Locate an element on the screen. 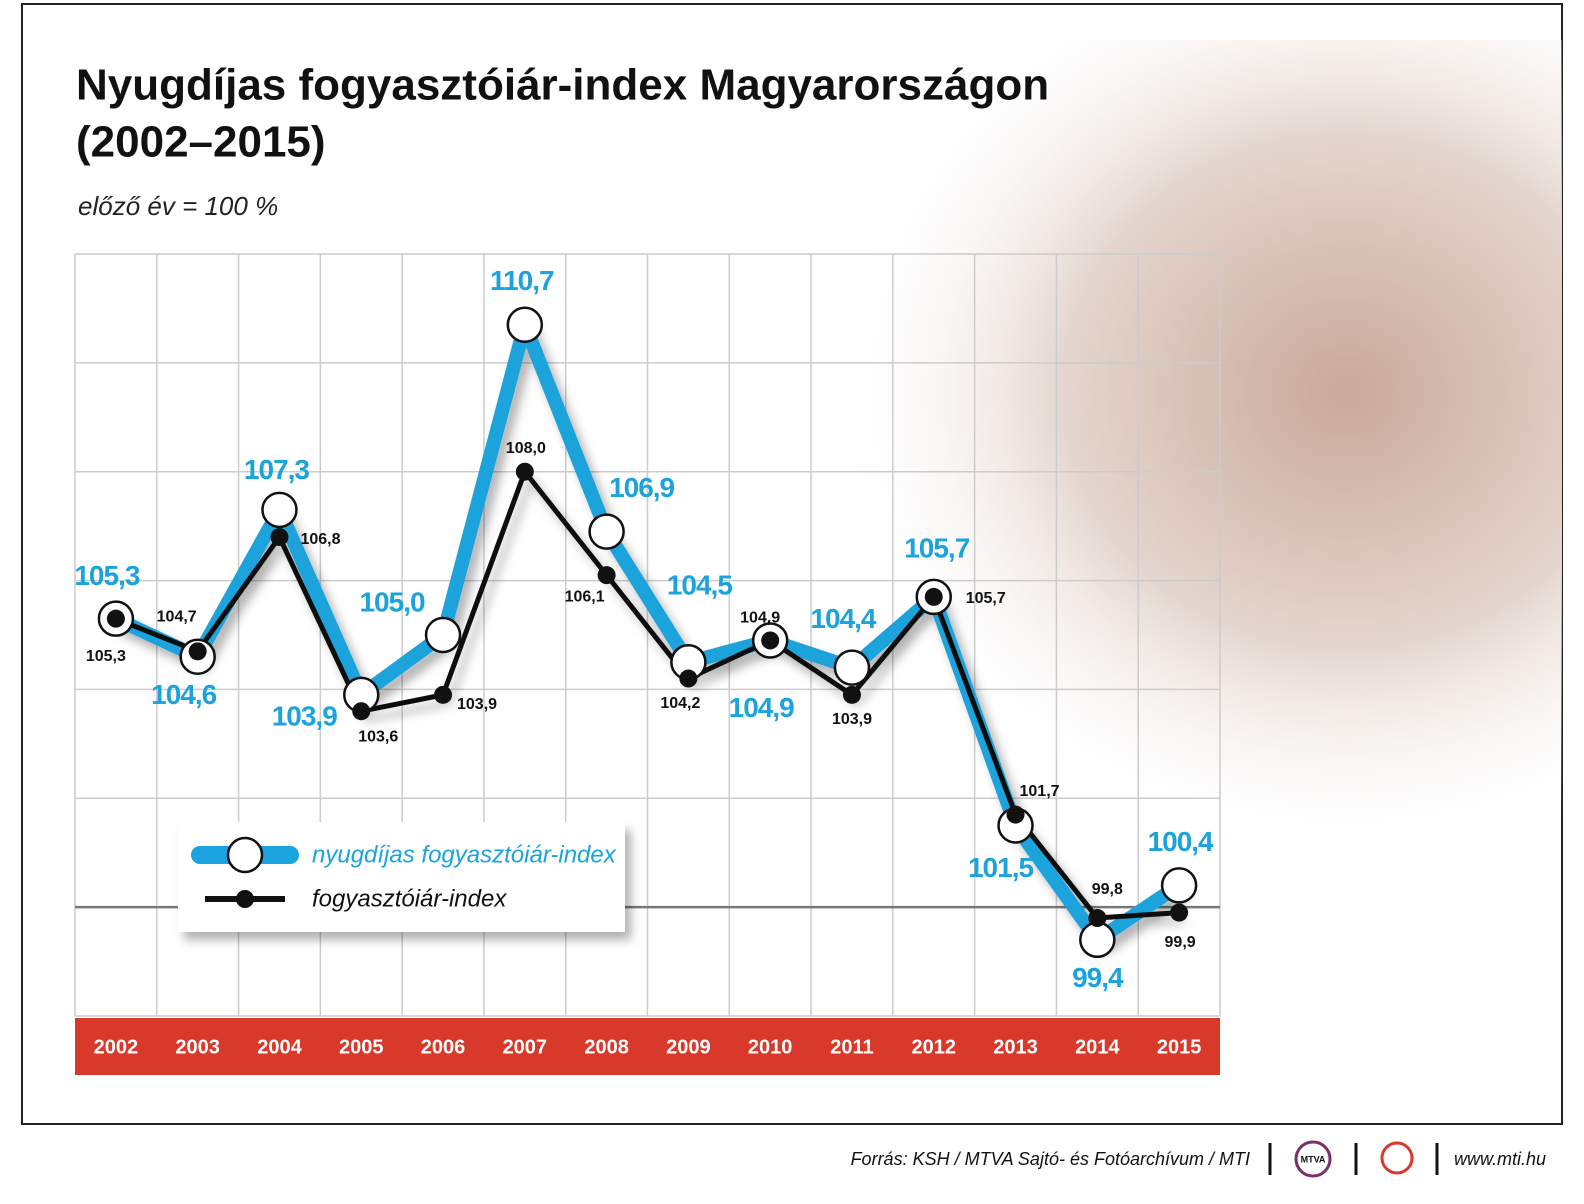 This screenshot has width=1584, height=1204. x-tick-label: 2009 is located at coordinates (688, 1047).